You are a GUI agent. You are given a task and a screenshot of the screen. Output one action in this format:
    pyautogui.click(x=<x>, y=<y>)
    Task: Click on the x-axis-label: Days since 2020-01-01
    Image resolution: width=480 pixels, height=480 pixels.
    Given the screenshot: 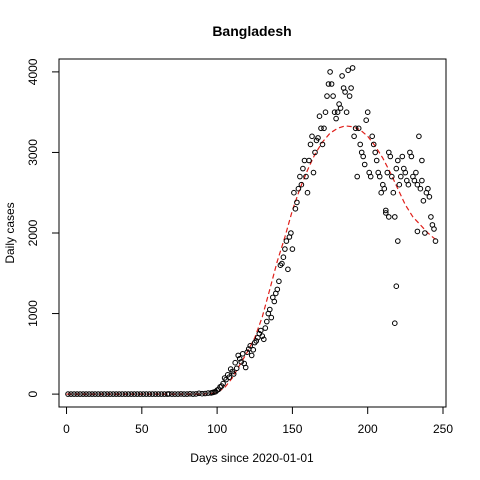 What is the action you would take?
    pyautogui.click(x=252, y=458)
    